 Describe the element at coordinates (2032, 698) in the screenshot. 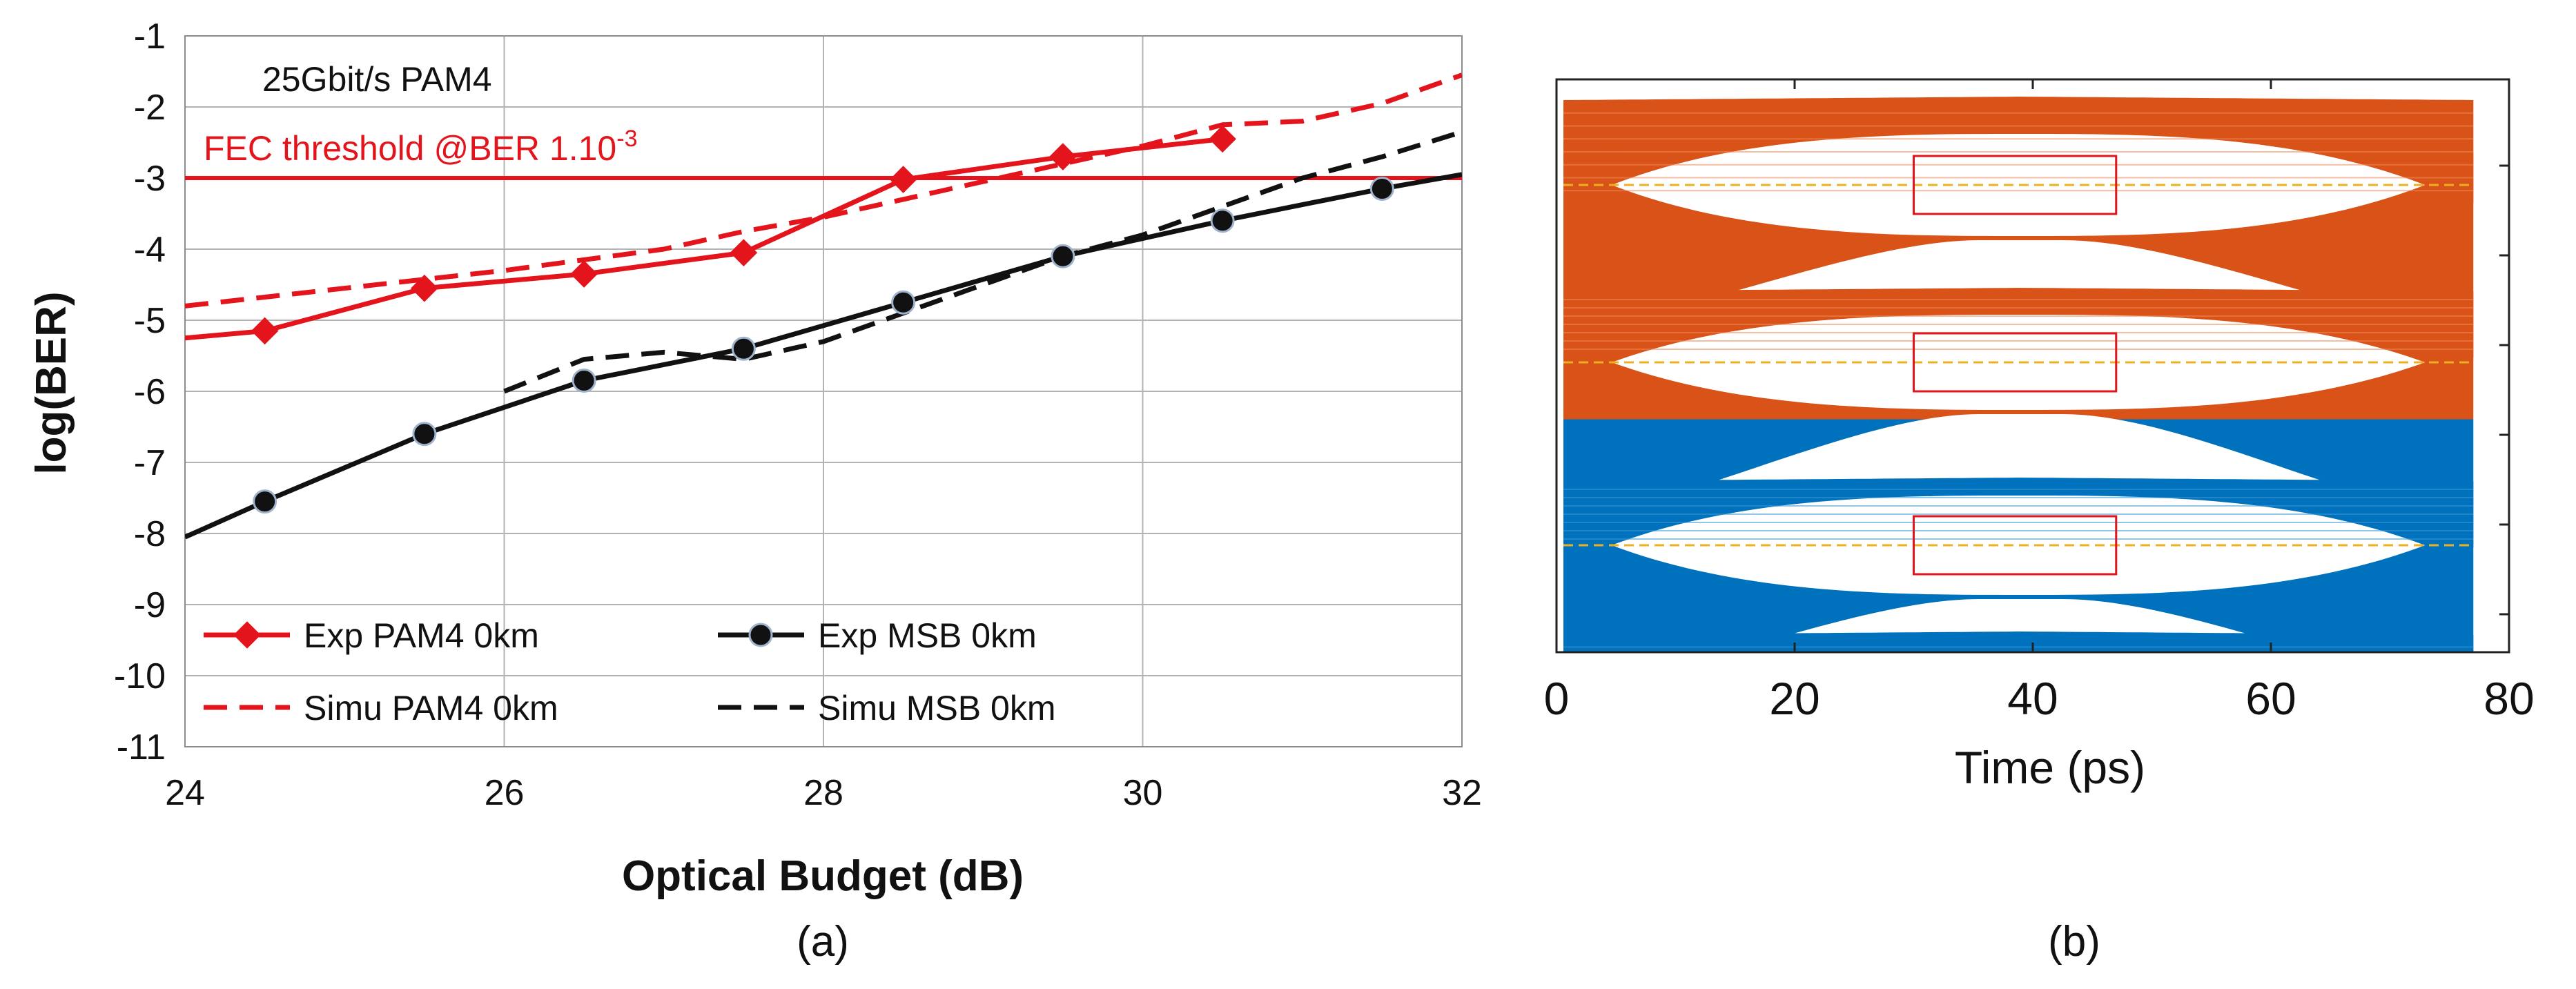

I see `panel-b-x-tick-label: 40` at that location.